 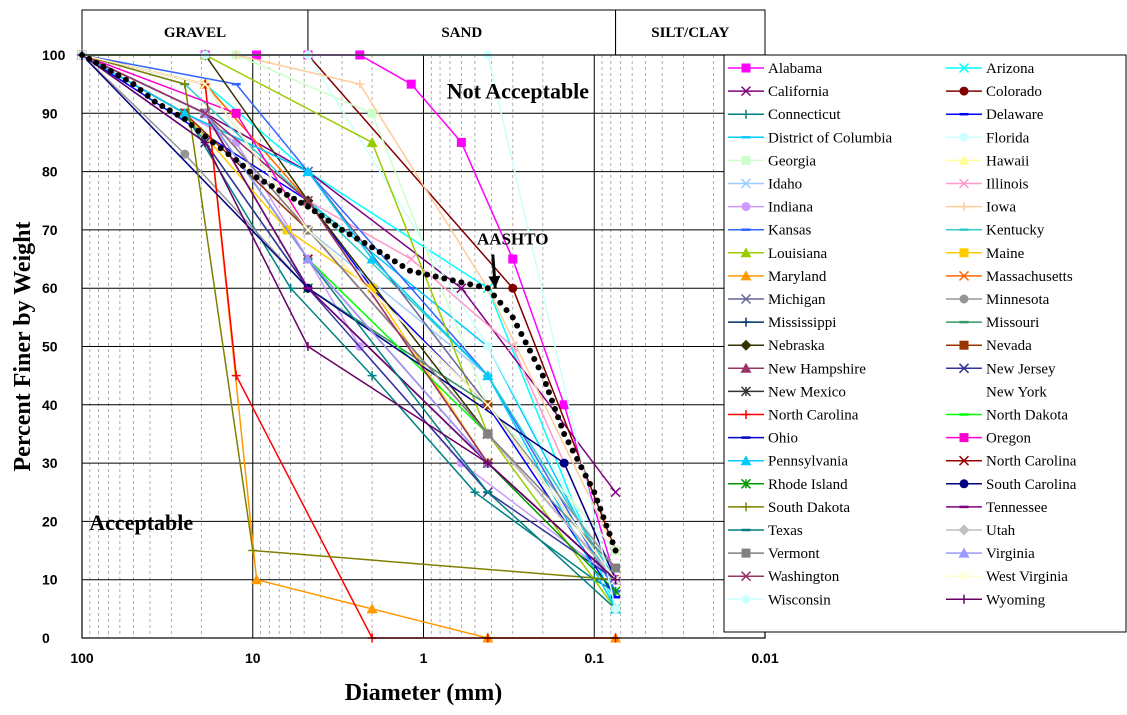 What do you see at coordinates (1010, 69) in the screenshot?
I see `legend-label: Arizona` at bounding box center [1010, 69].